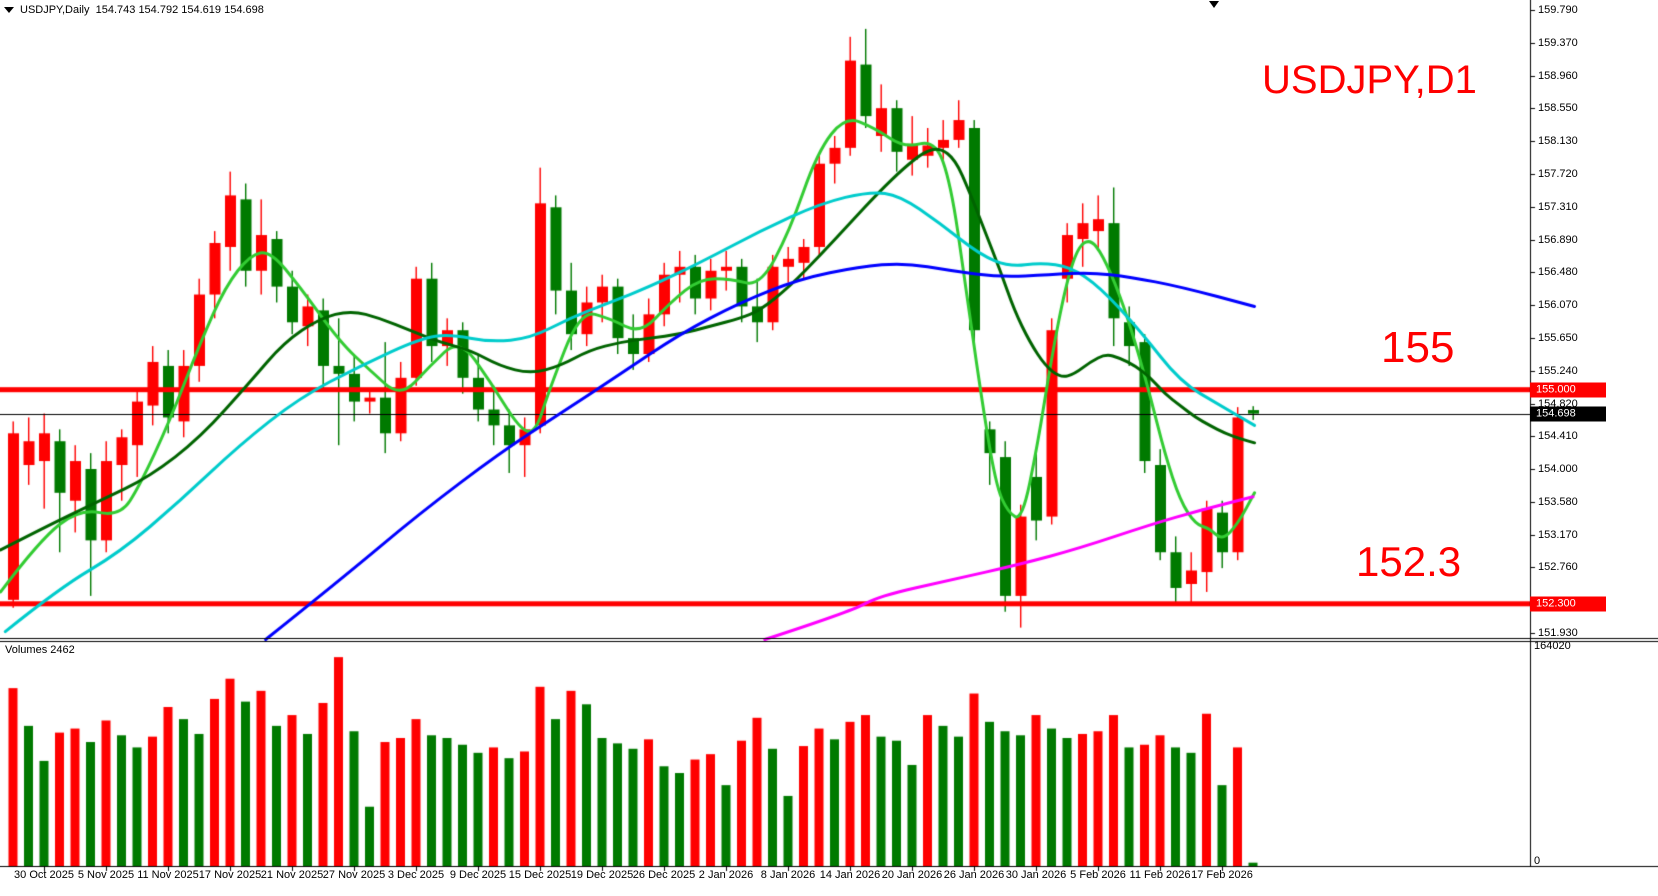 The image size is (1658, 896). Describe the element at coordinates (602, 875) in the screenshot. I see `date-tick-label: 19 Dec 2025` at that location.